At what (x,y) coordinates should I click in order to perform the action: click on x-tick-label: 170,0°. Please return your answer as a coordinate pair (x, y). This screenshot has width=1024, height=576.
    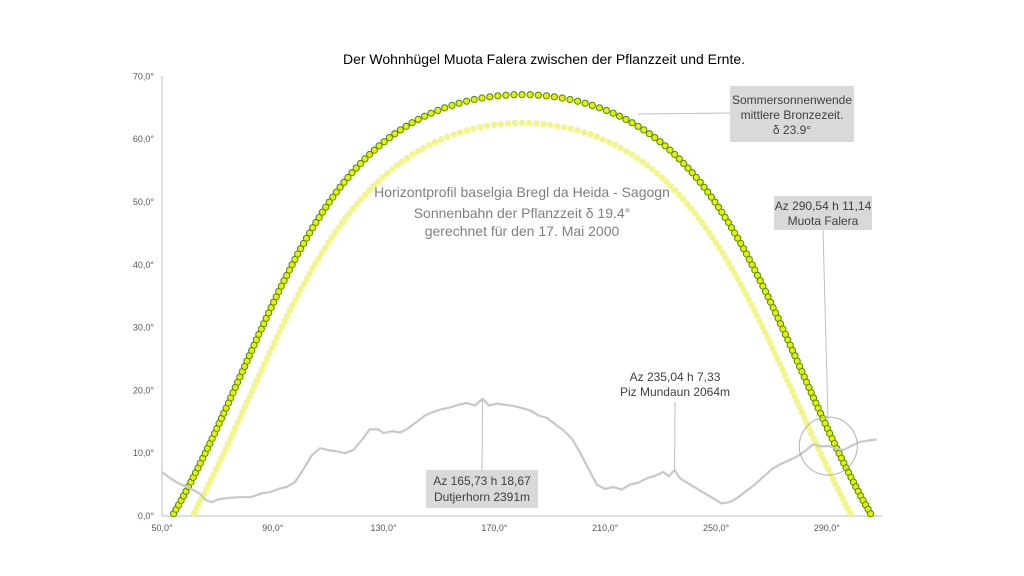
    Looking at the image, I should click on (494, 528).